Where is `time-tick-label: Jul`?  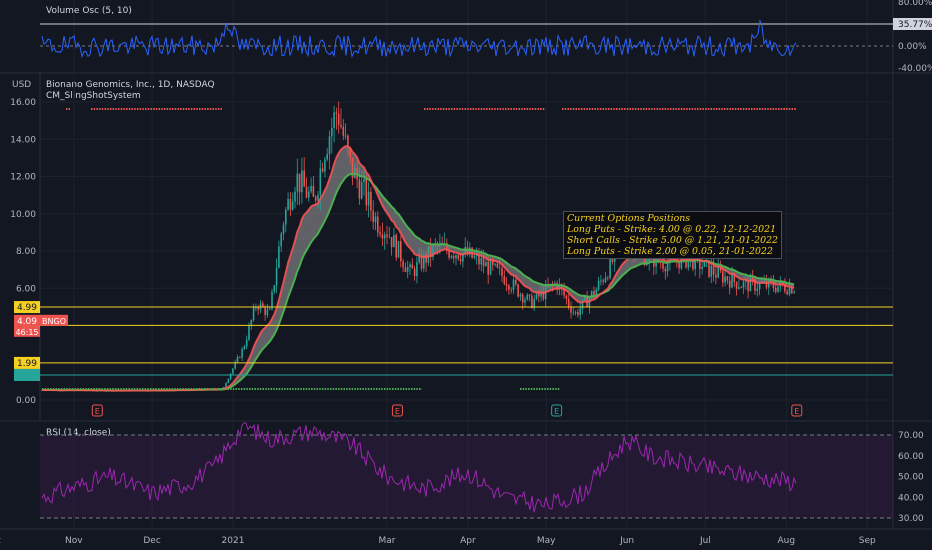 time-tick-label: Jul is located at coordinates (705, 541).